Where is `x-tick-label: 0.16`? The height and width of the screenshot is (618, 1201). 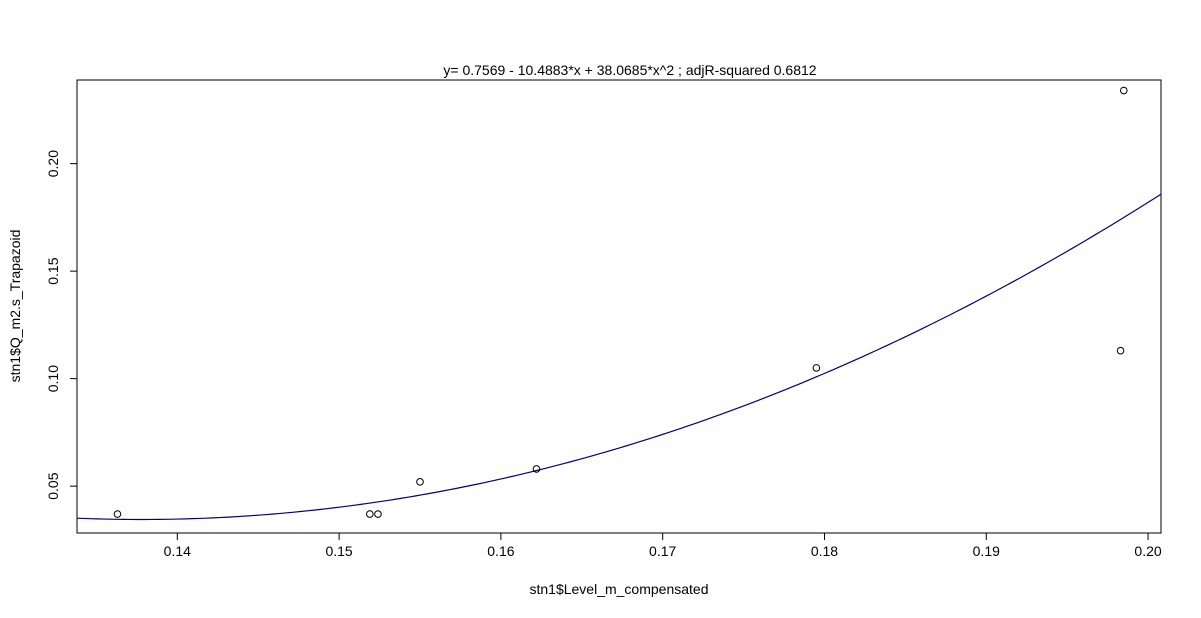 x-tick-label: 0.16 is located at coordinates (500, 551).